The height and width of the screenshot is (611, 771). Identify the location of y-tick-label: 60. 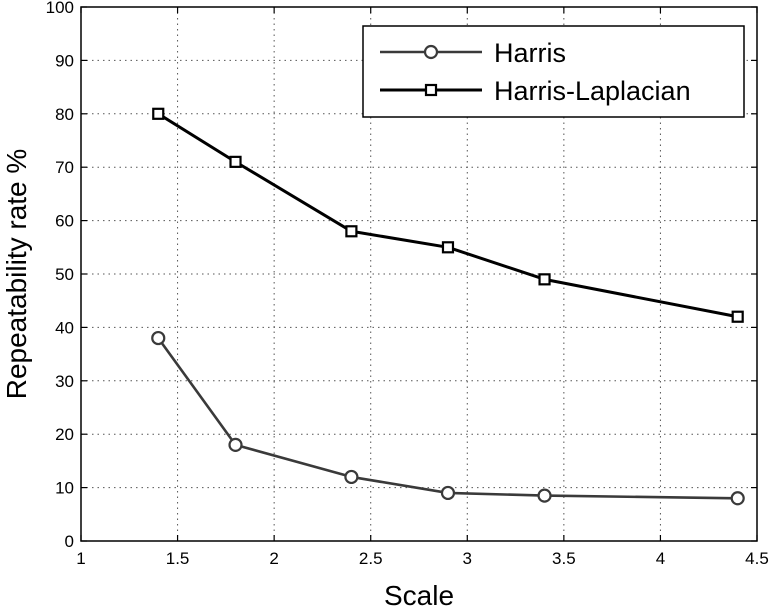
(64, 221).